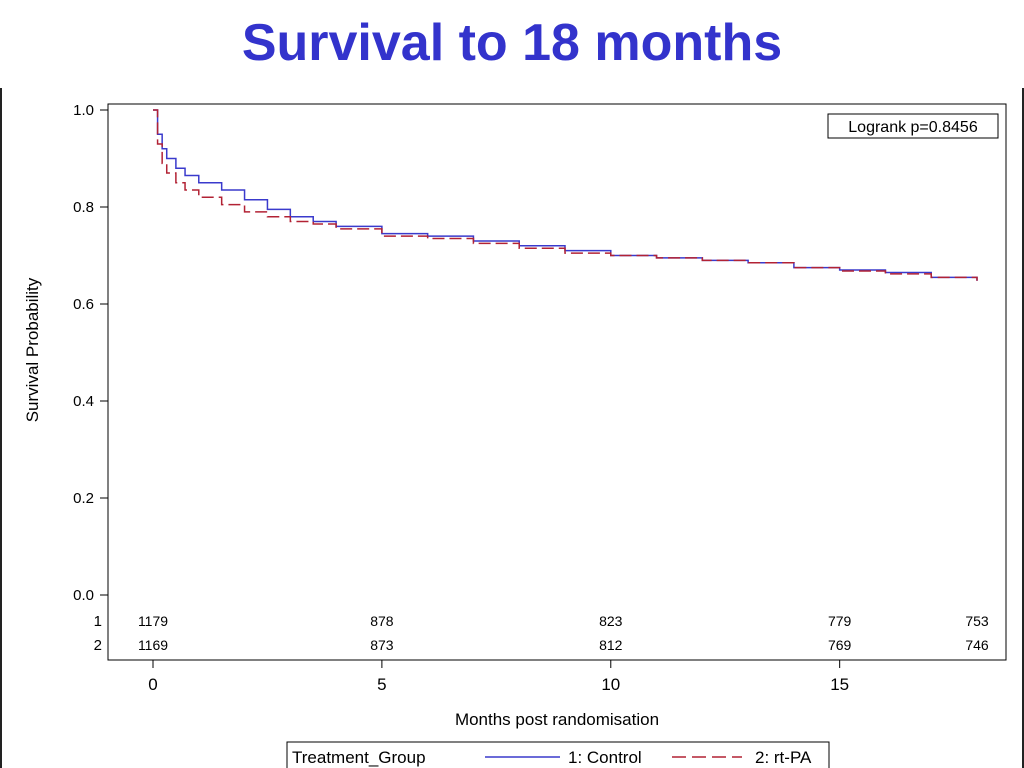  I want to click on slide-title: Survival to 18 months, so click(512, 43).